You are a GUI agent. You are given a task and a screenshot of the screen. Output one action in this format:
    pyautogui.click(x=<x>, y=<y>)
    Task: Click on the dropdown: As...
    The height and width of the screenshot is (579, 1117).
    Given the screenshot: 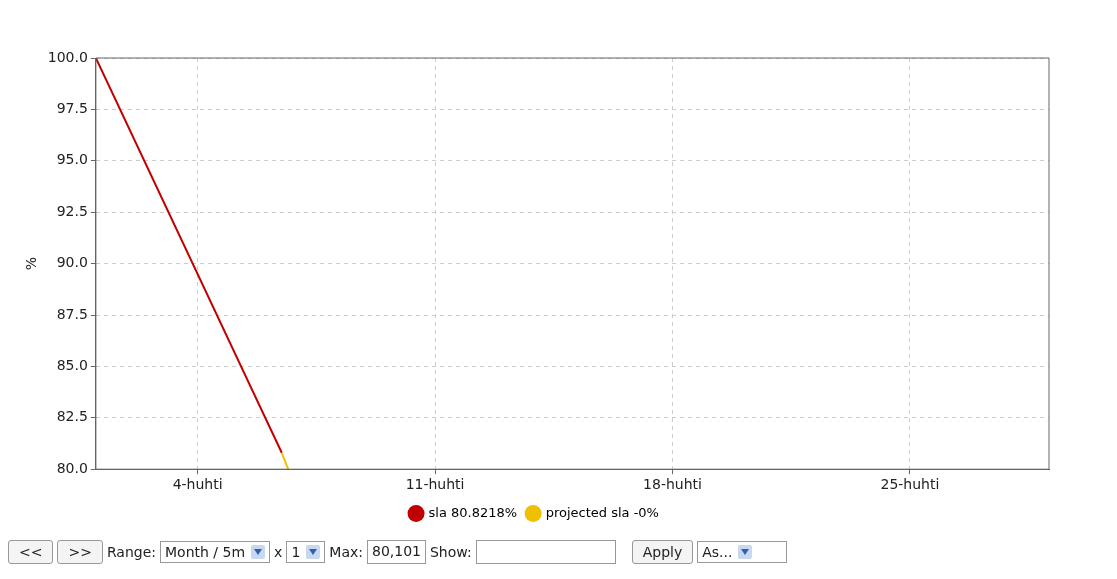 What is the action you would take?
    pyautogui.click(x=742, y=552)
    